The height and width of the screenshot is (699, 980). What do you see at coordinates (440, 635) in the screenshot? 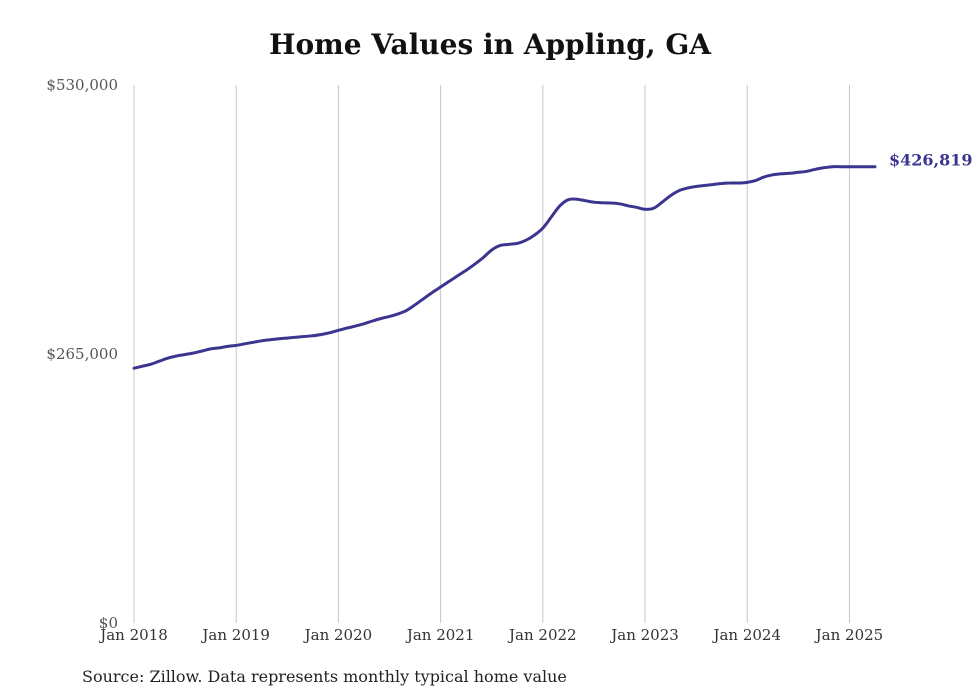
I see `x-tick-label-2021: Jan 2021` at bounding box center [440, 635].